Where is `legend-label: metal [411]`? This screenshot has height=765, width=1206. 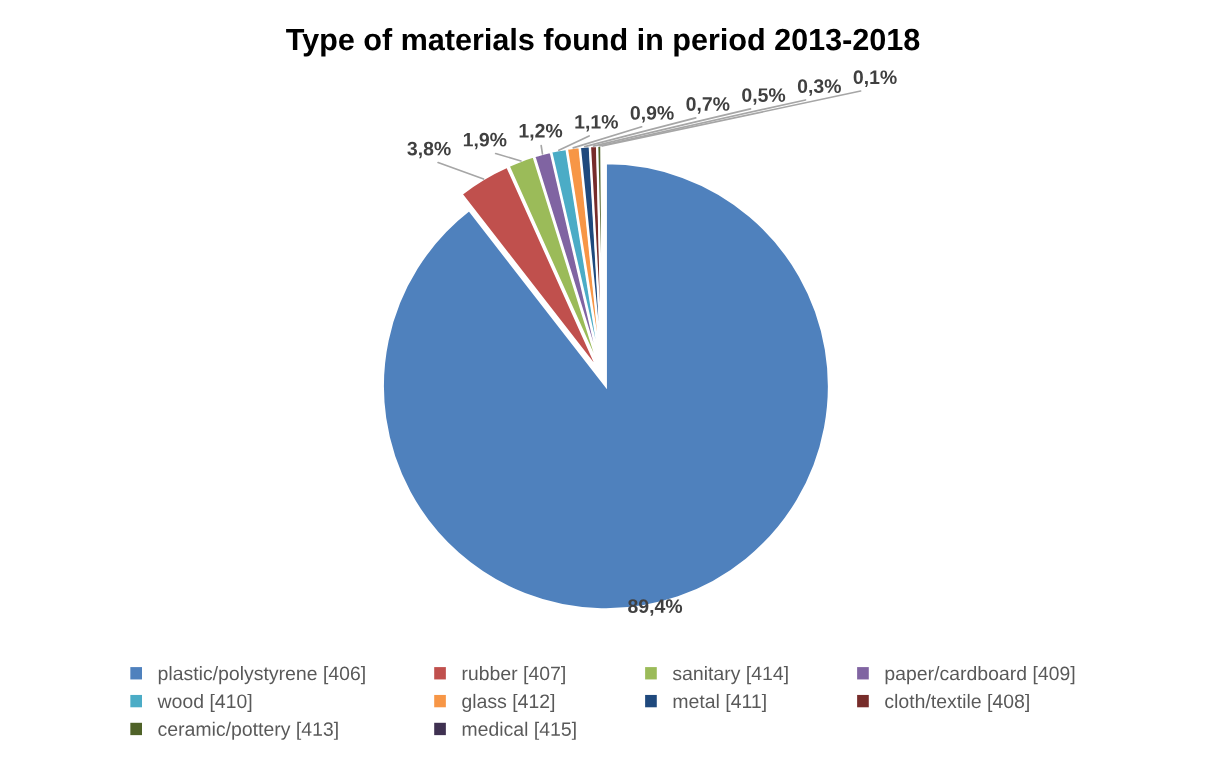
legend-label: metal [411] is located at coordinates (719, 702).